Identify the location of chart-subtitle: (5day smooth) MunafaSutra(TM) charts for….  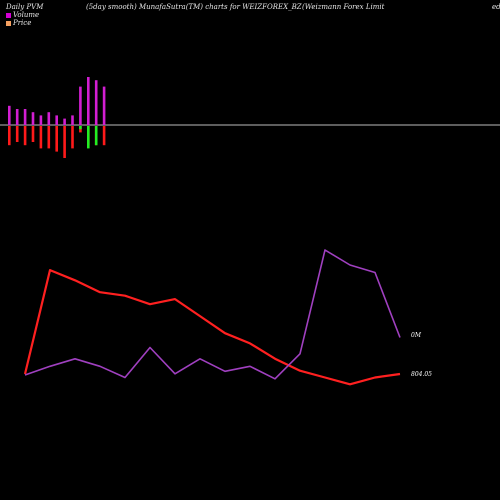
(194, 7).